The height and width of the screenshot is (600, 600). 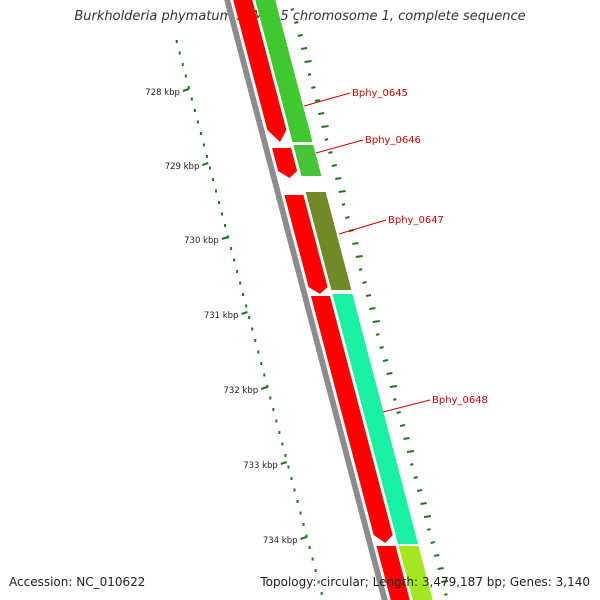 What do you see at coordinates (221, 316) in the screenshot?
I see `tick-label: 731 kbp` at bounding box center [221, 316].